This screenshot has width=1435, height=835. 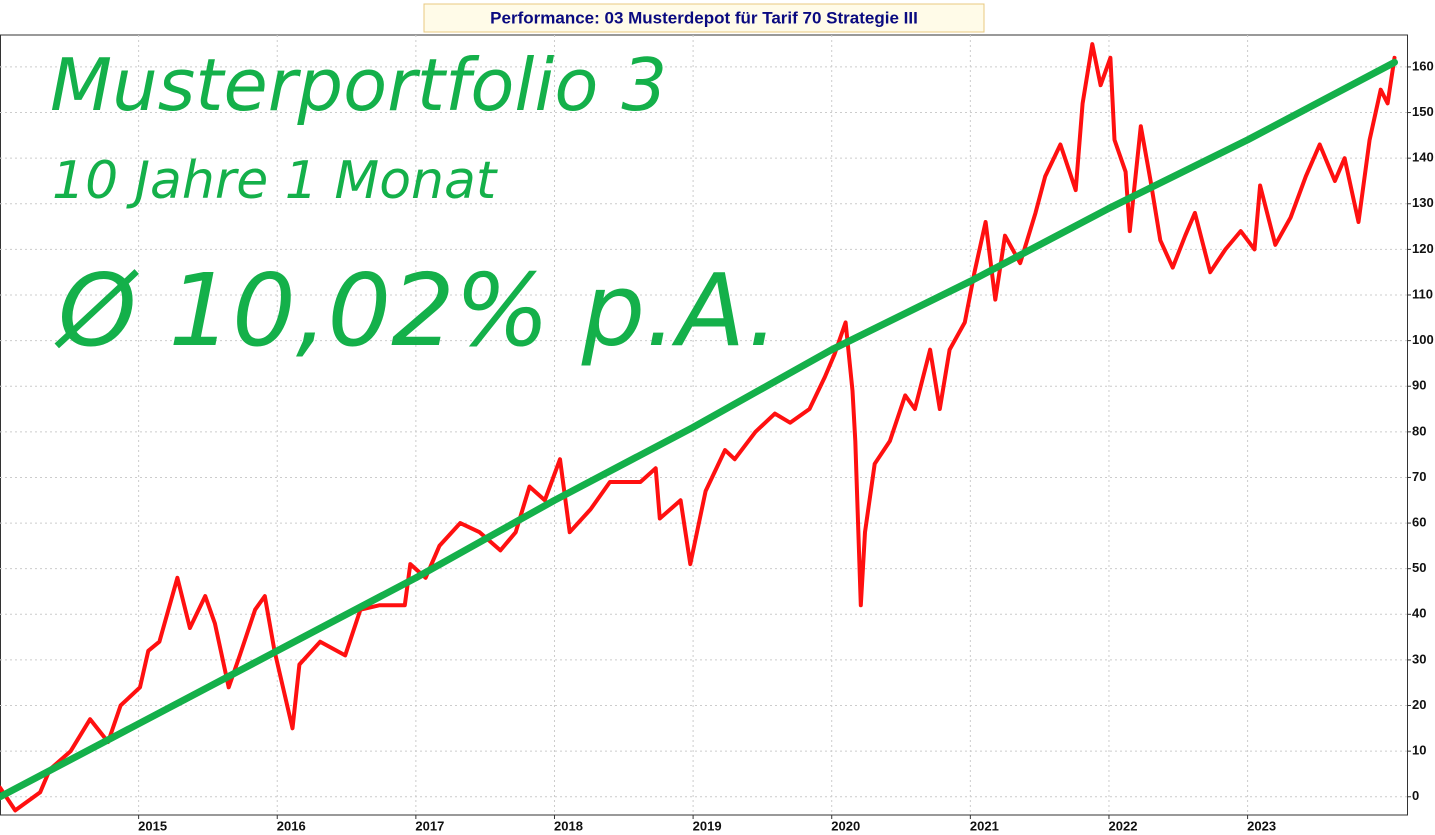 What do you see at coordinates (291, 825) in the screenshot?
I see `x-tick-label: 2016` at bounding box center [291, 825].